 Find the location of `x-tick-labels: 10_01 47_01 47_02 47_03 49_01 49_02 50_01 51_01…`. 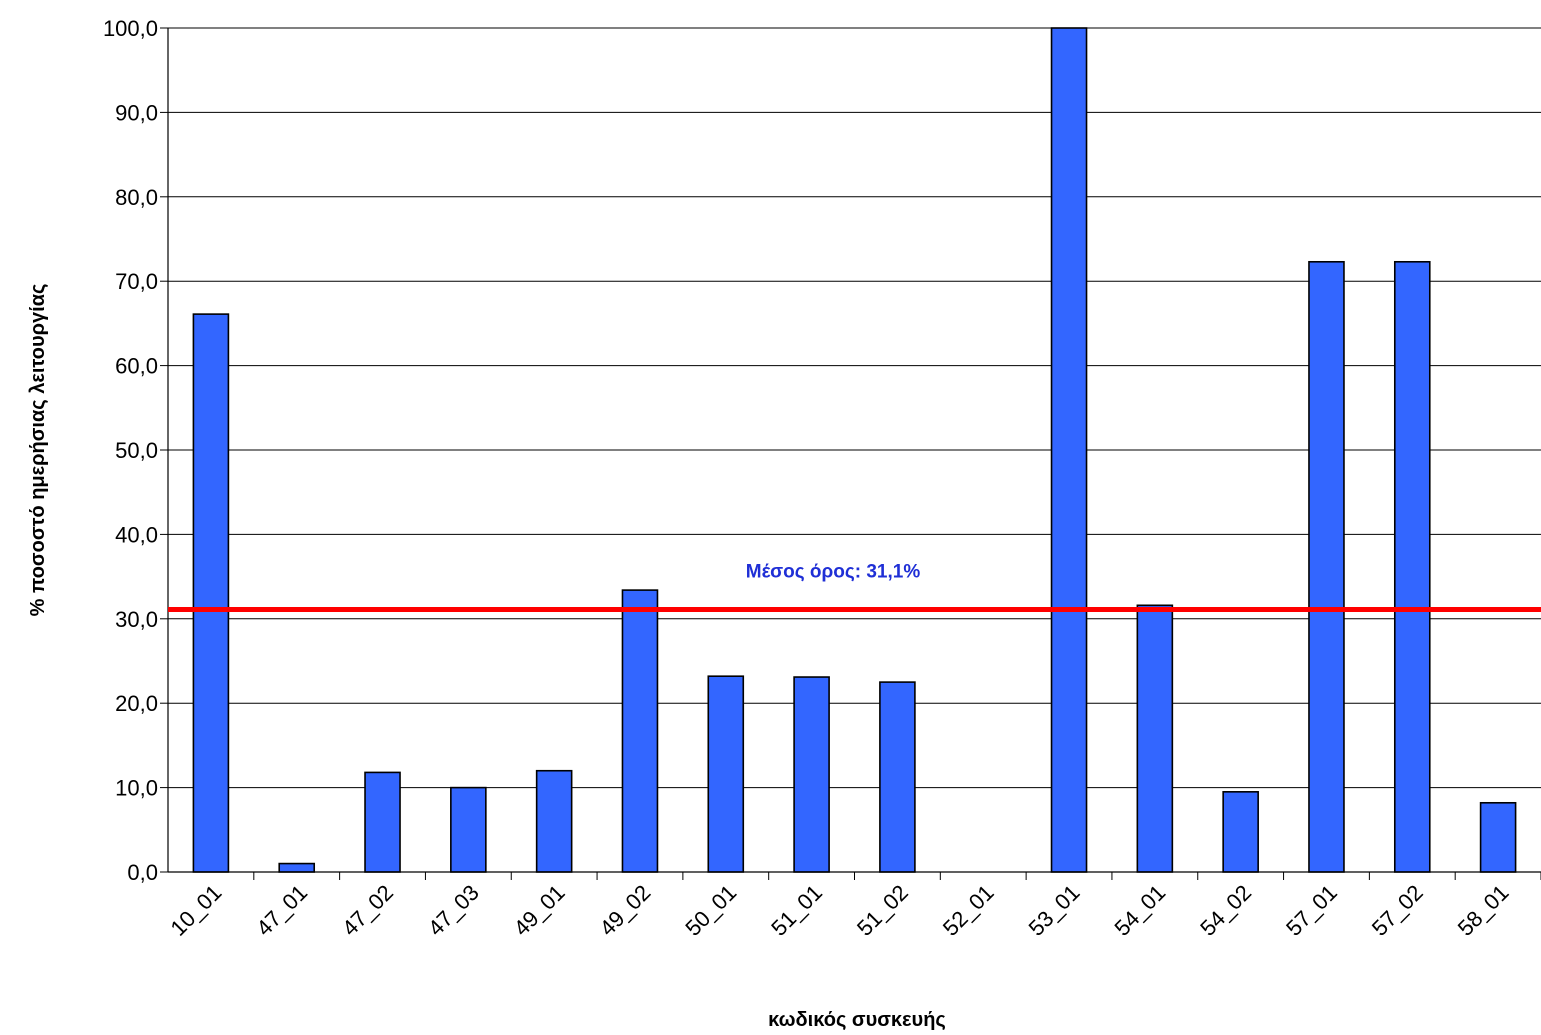

x-tick-labels: 10_01 47_01 47_02 47_03 49_01 49_02 50_01 51_01… is located at coordinates (839, 910).